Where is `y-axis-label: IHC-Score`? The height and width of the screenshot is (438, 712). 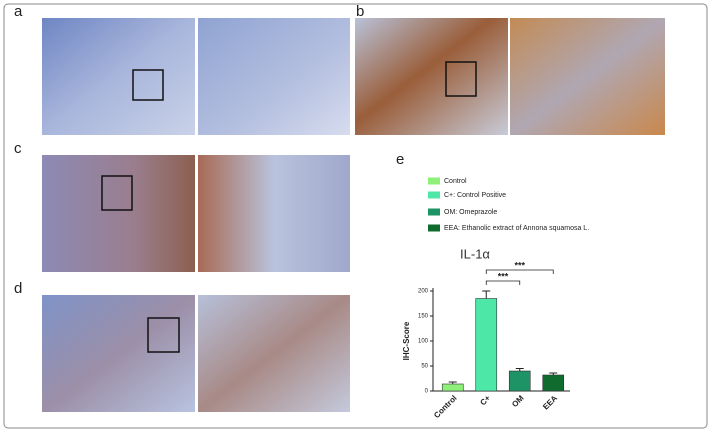
y-axis-label: IHC-Score is located at coordinates (406, 340).